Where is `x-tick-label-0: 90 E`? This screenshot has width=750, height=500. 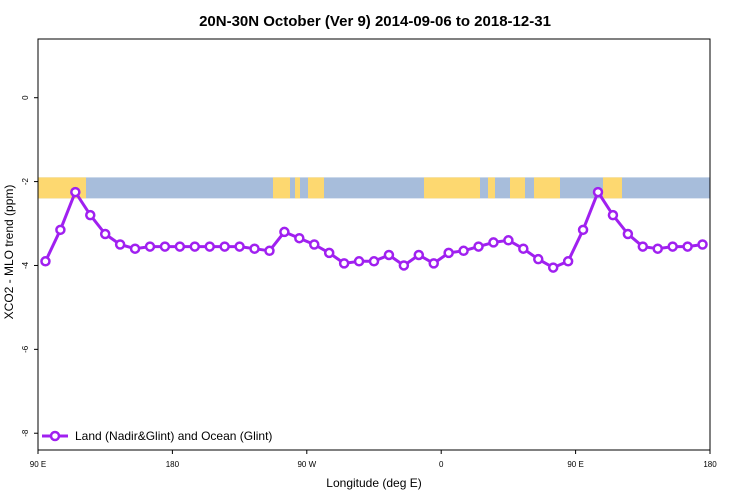 x-tick-label-0: 90 E is located at coordinates (38, 464).